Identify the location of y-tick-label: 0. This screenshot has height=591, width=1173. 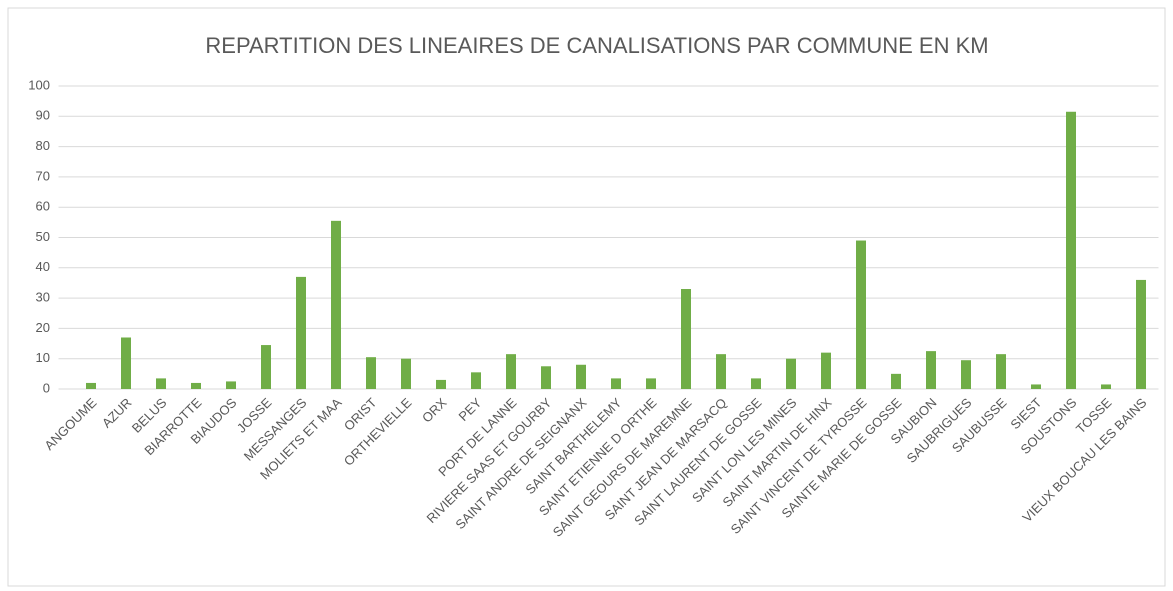
(46, 387).